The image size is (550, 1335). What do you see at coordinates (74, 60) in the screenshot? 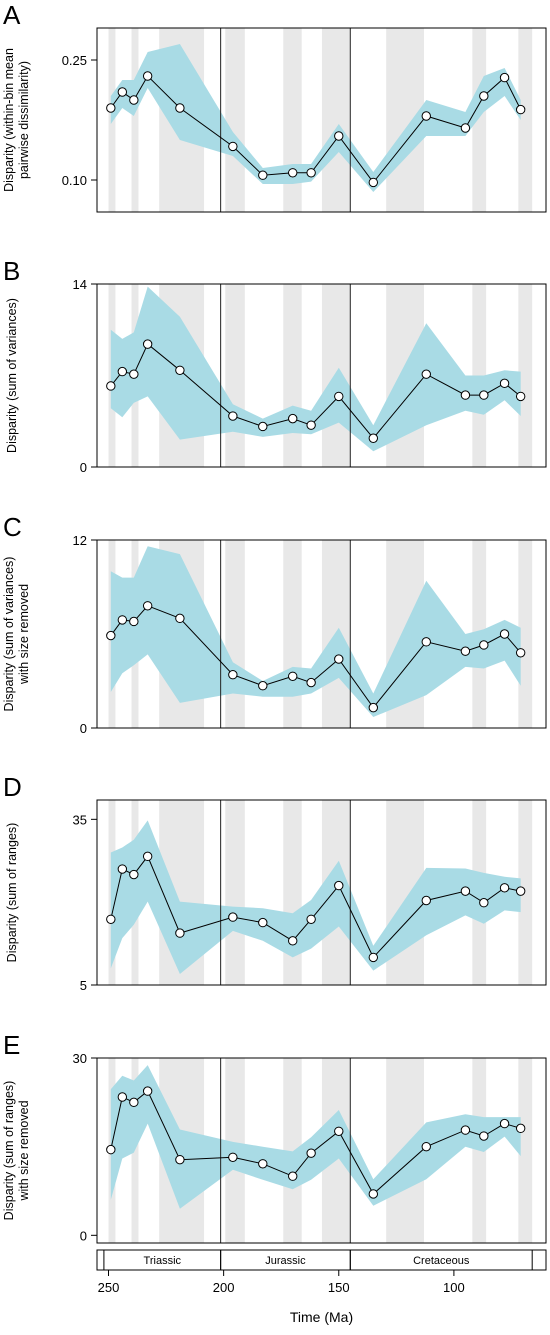
I see `y-tick-label: 0.25` at bounding box center [74, 60].